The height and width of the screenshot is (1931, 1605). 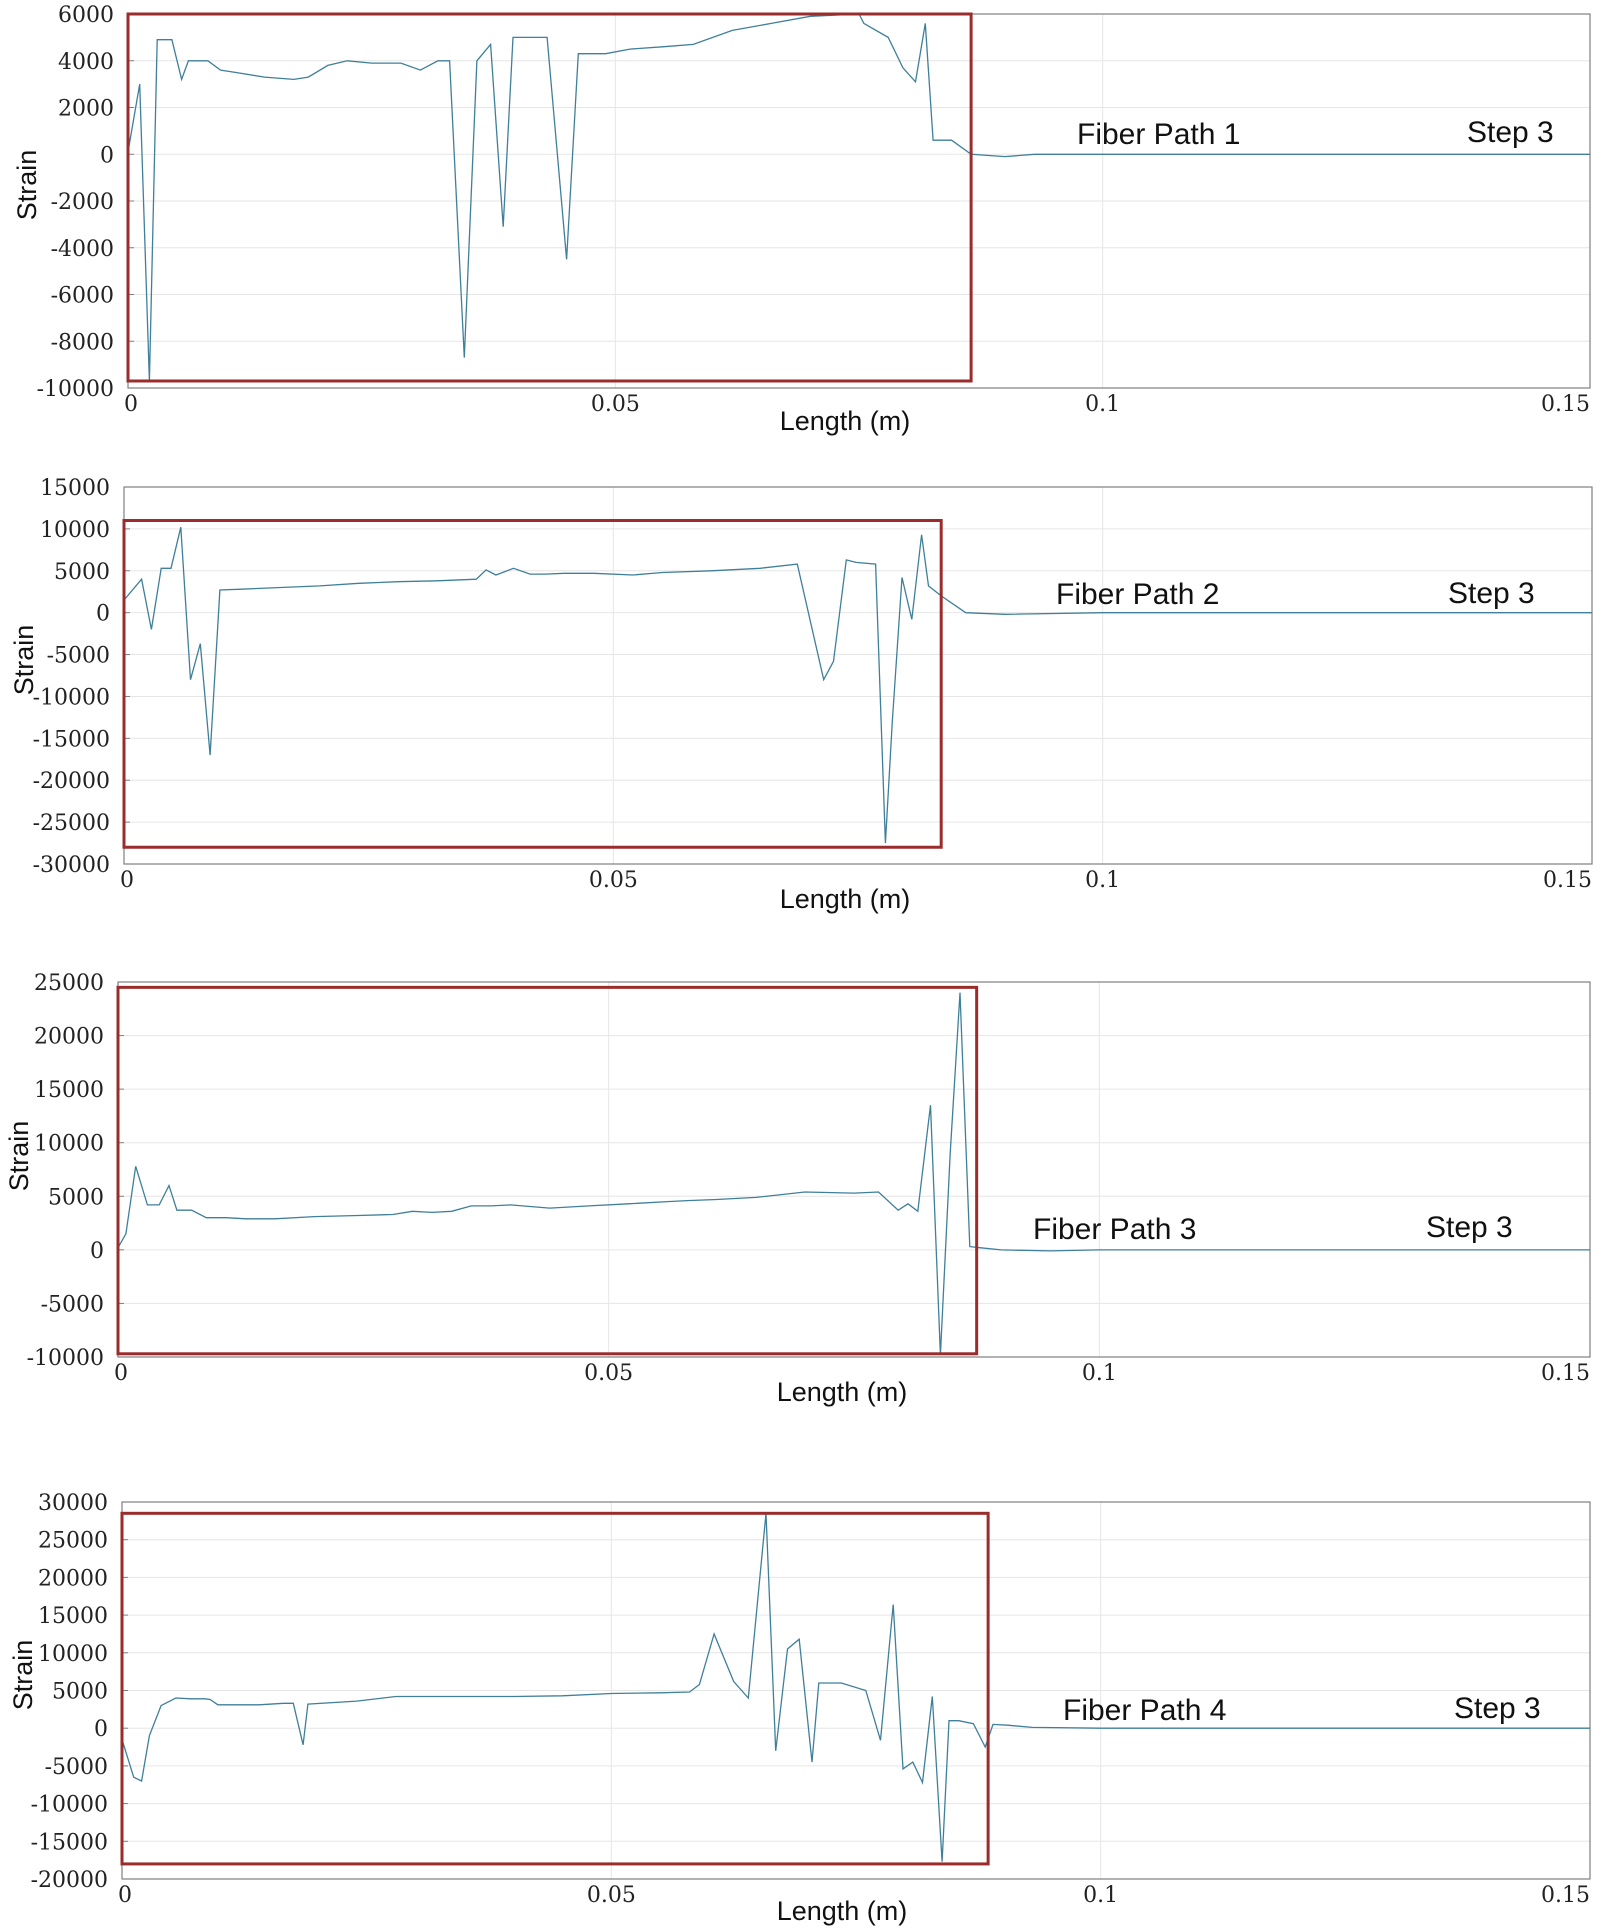 I want to click on chart-3-ylabel: Strain, so click(x=19, y=1156).